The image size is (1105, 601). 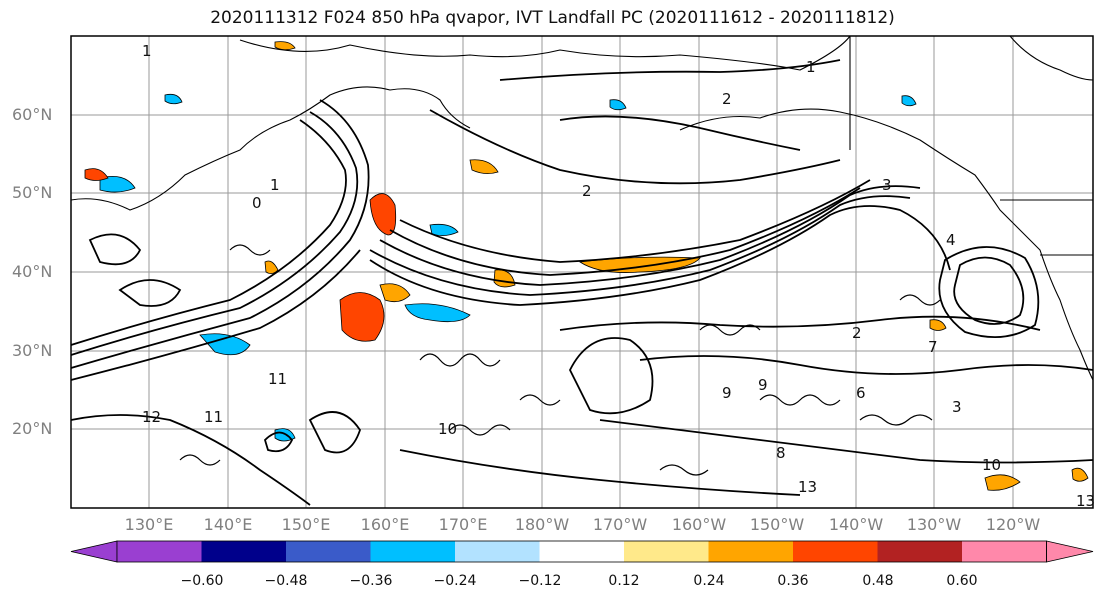 What do you see at coordinates (149, 524) in the screenshot?
I see `lon-label-130E: 130°E` at bounding box center [149, 524].